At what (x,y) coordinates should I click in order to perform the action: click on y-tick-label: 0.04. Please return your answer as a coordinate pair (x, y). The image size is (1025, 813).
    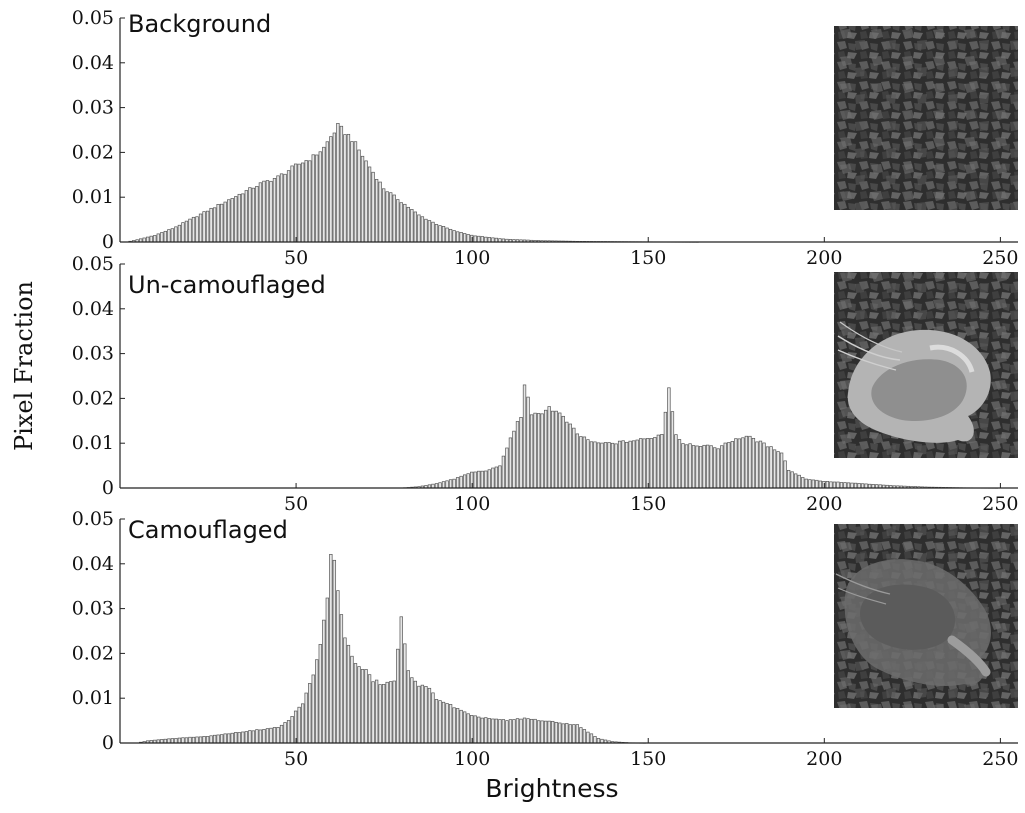
    Looking at the image, I should click on (93, 63).